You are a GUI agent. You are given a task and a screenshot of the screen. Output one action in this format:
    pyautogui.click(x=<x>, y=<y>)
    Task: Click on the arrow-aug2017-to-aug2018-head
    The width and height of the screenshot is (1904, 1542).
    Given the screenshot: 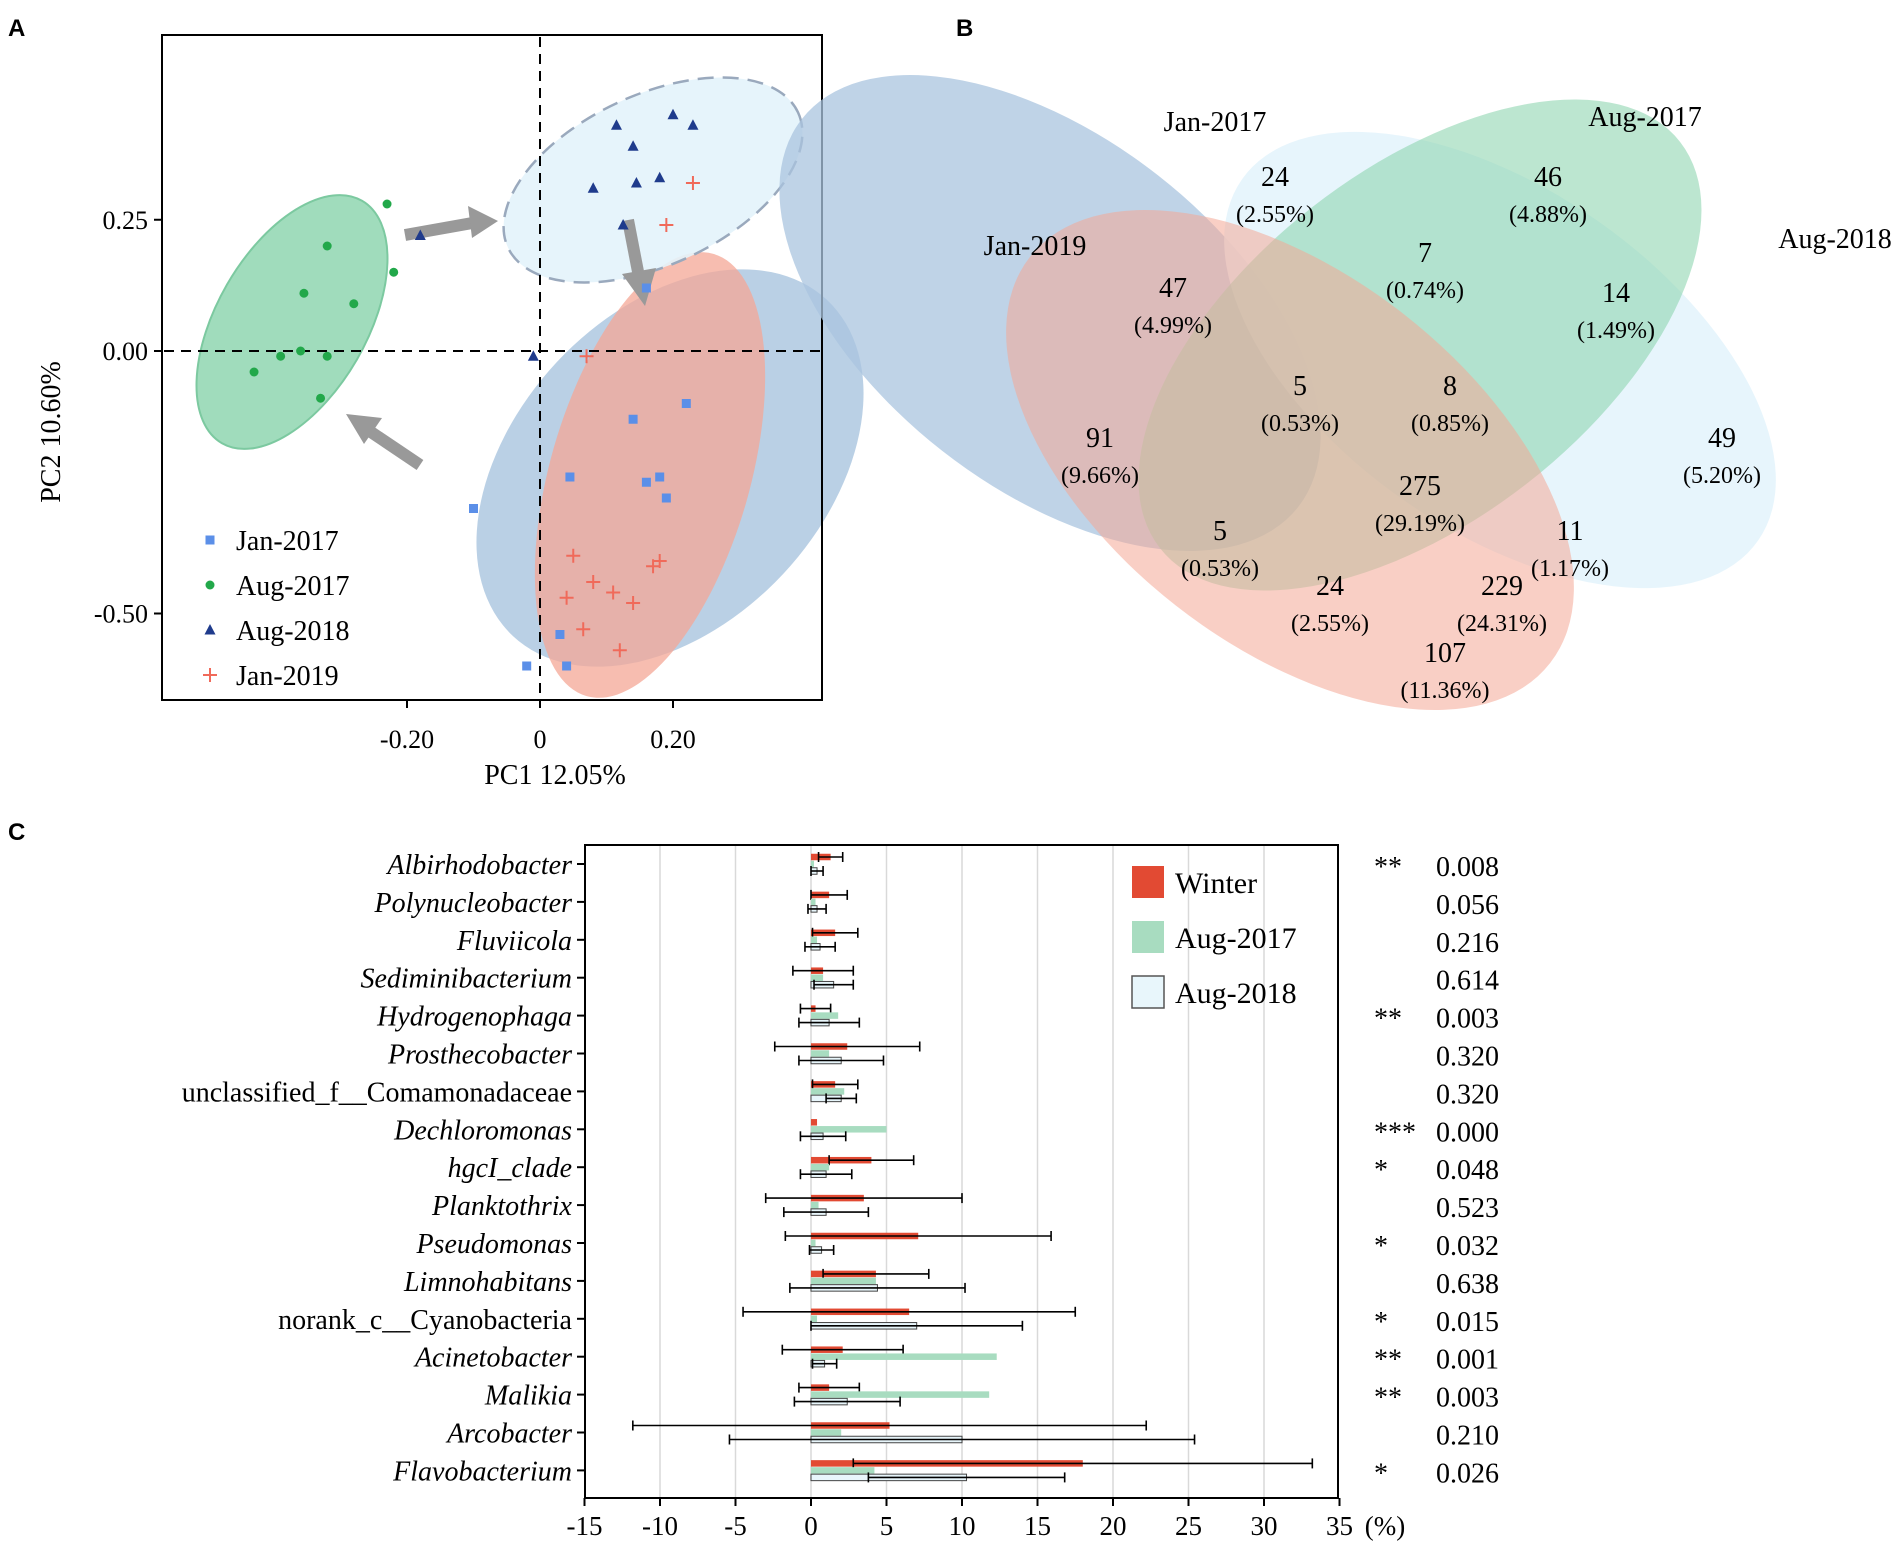 What is the action you would take?
    pyautogui.click(x=483, y=222)
    